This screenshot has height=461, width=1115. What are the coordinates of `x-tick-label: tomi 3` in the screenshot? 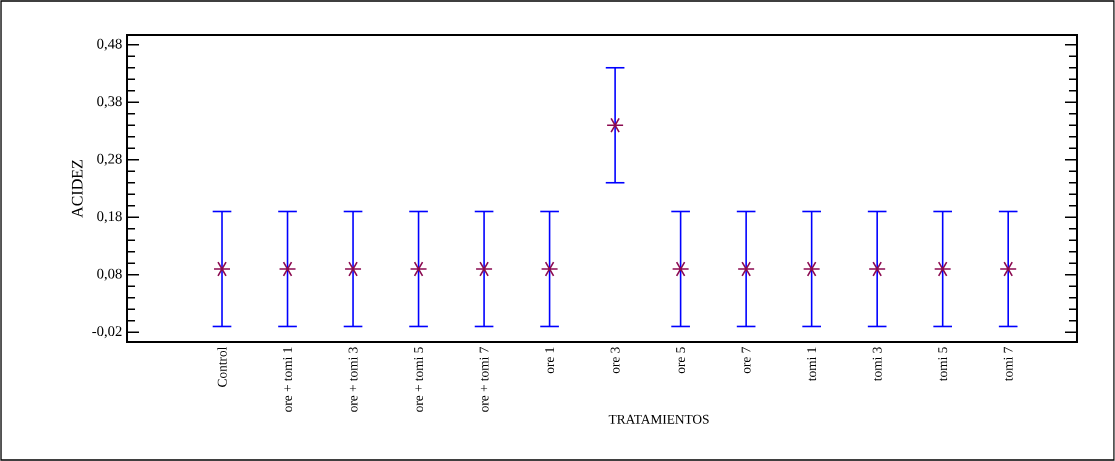 It's located at (877, 364).